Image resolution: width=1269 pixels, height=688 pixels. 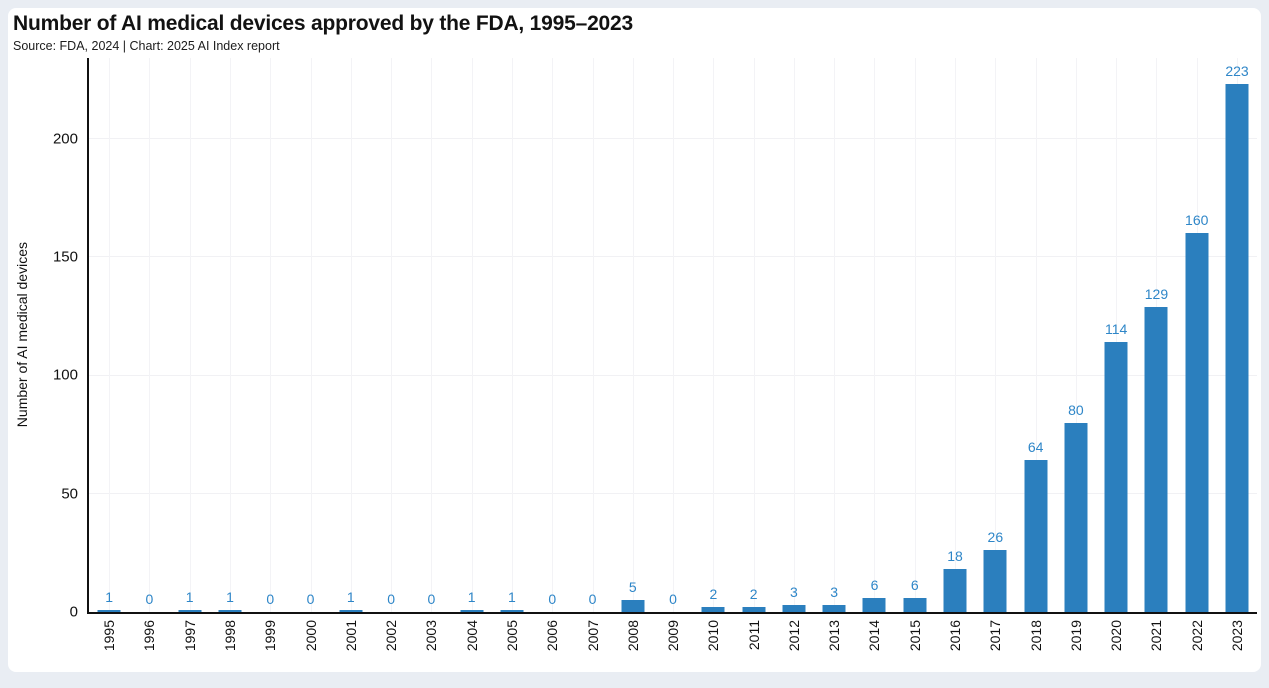 I want to click on bar-2021, so click(x=1156, y=459).